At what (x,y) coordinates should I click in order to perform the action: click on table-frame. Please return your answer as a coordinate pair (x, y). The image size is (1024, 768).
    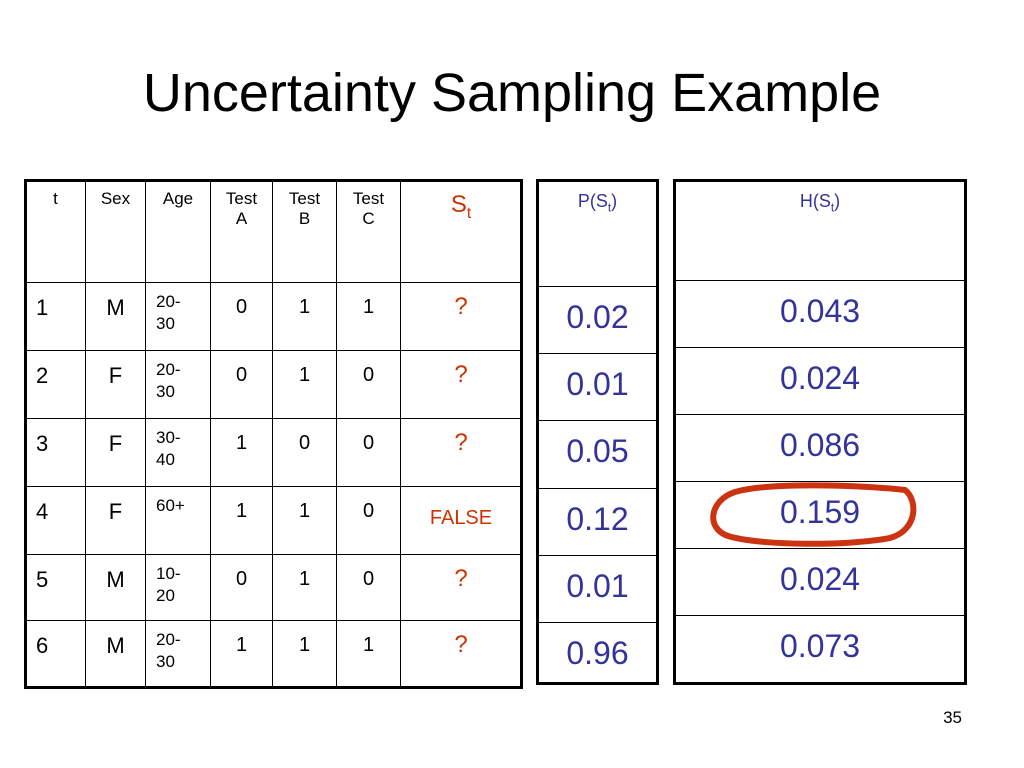
    Looking at the image, I should click on (597, 432).